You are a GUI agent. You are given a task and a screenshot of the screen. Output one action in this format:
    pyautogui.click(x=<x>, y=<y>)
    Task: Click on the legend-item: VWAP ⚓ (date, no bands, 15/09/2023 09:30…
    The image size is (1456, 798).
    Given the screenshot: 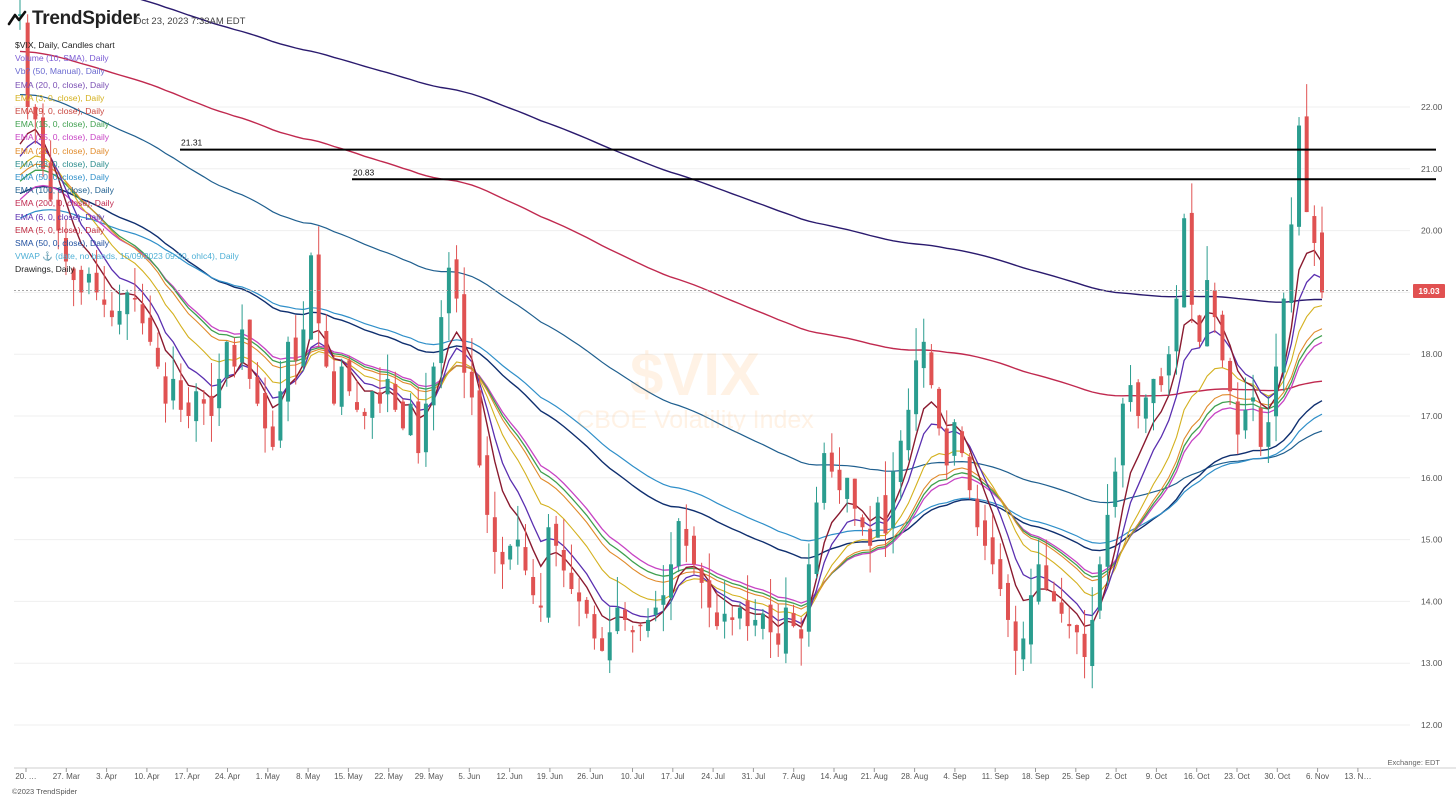 What is the action you would take?
    pyautogui.click(x=127, y=256)
    